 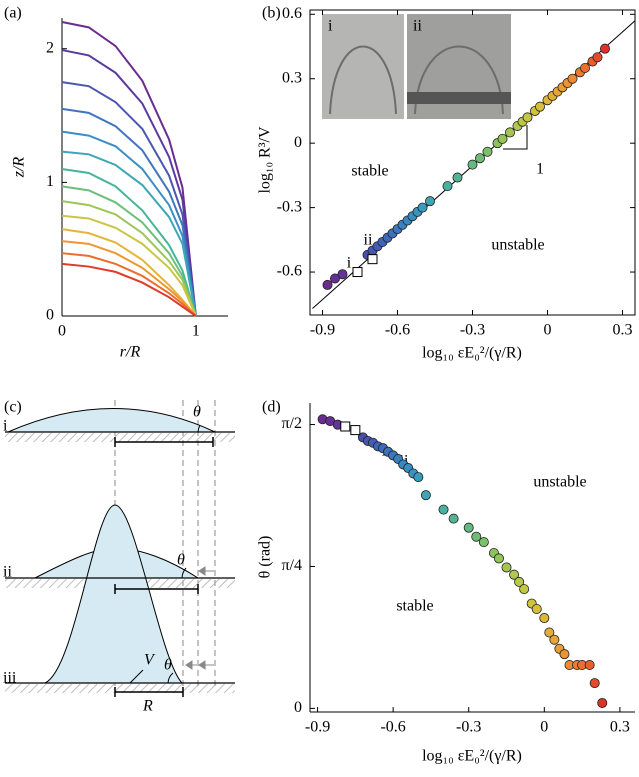 I want to click on inset-label: i, so click(x=330, y=26).